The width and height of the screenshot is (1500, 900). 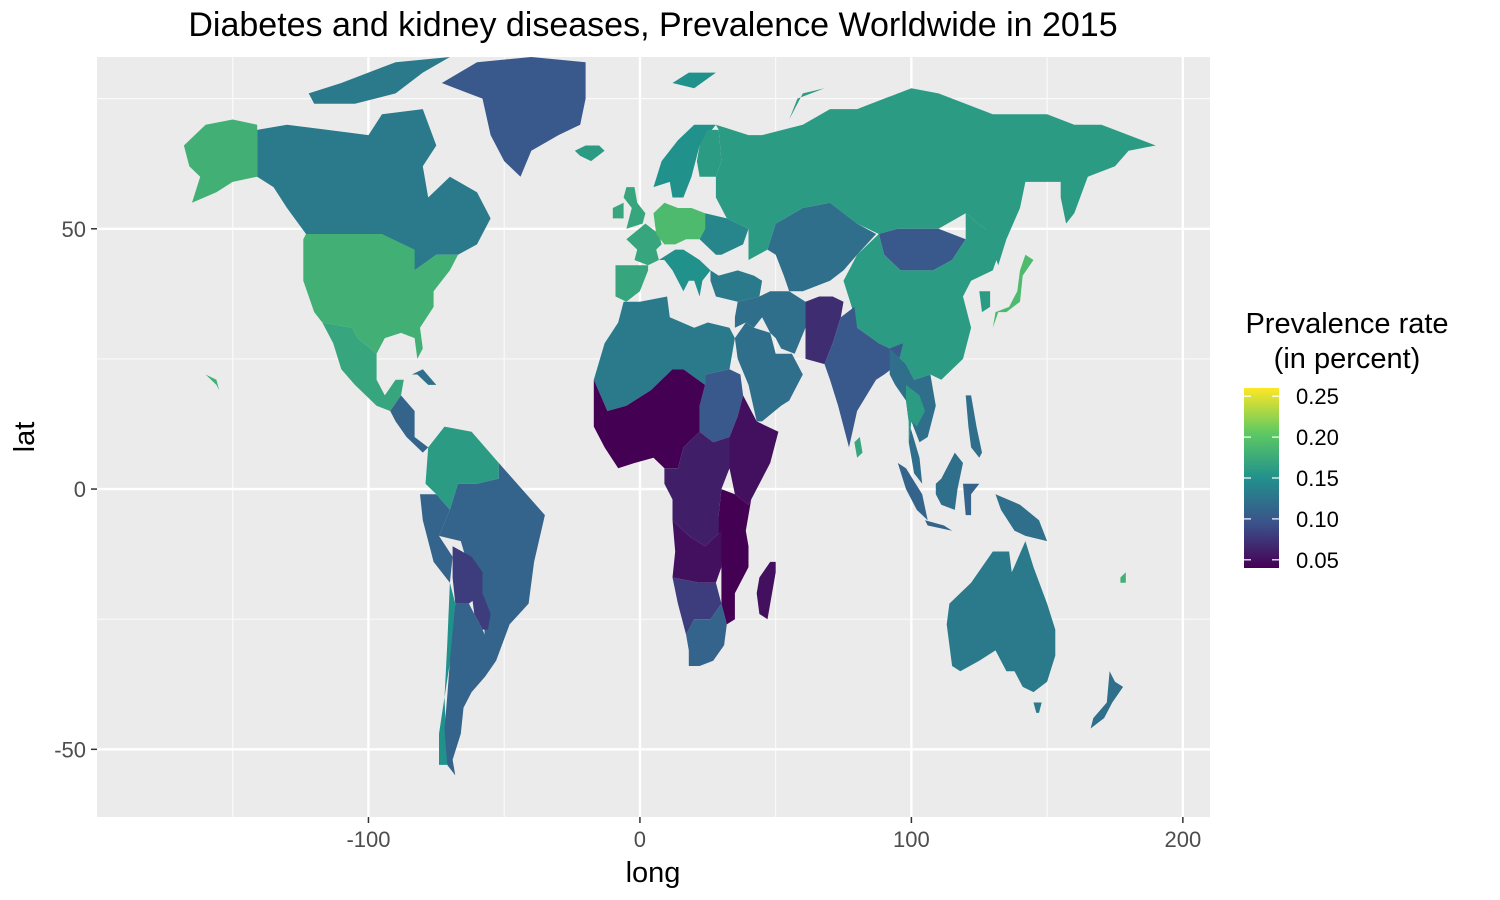 I want to click on legend-ticks: 0.25 0.20 0.15 0.10 0.05, so click(x=1291, y=478).